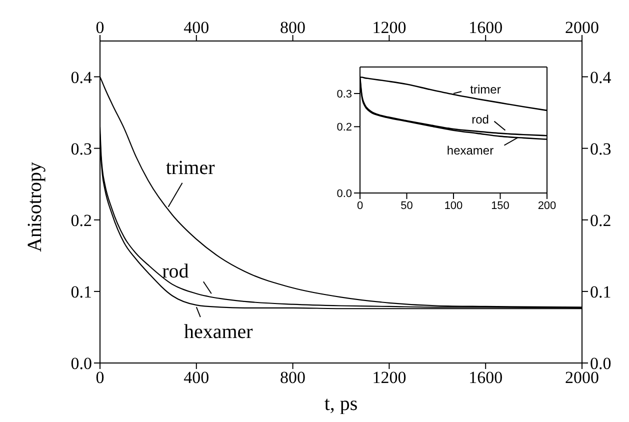 The width and height of the screenshot is (629, 422). What do you see at coordinates (470, 150) in the screenshot?
I see `series-label: hexamer` at bounding box center [470, 150].